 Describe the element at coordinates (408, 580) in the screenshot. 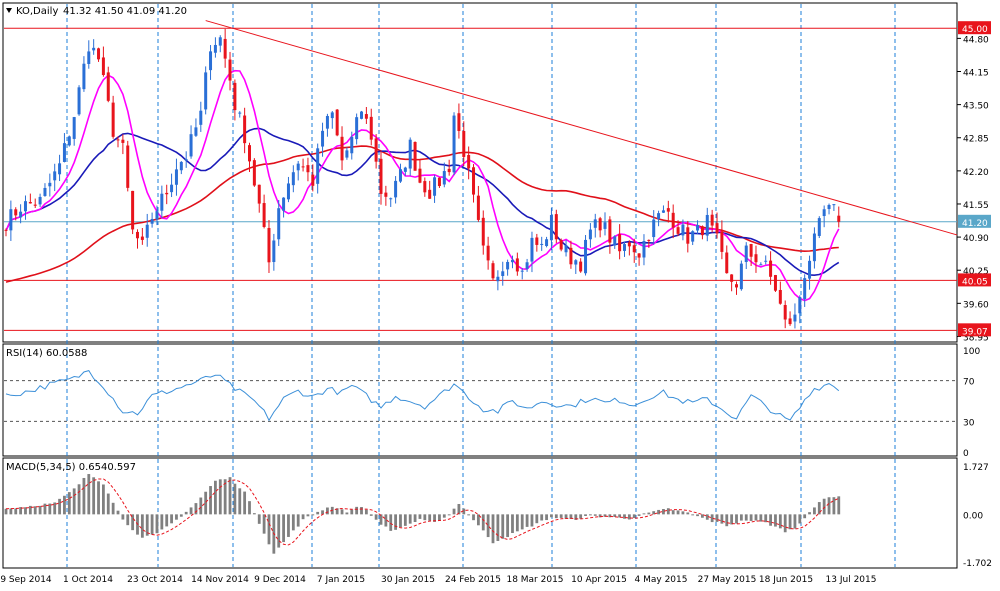

I see `time-axis-label: 30 Jan 2015` at that location.